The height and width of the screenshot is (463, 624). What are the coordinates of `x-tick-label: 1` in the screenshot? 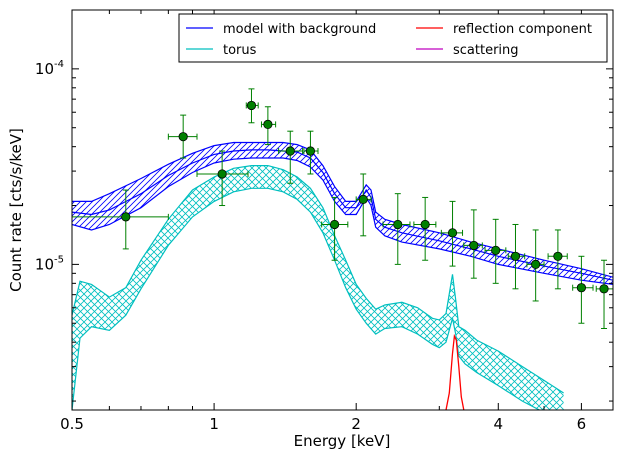 It's located at (214, 424).